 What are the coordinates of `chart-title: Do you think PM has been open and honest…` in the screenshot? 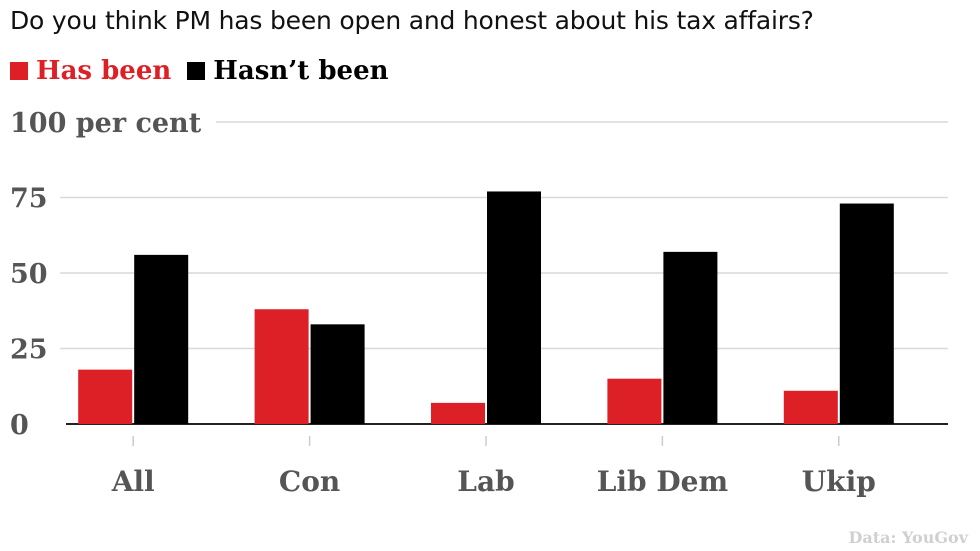 It's located at (412, 20).